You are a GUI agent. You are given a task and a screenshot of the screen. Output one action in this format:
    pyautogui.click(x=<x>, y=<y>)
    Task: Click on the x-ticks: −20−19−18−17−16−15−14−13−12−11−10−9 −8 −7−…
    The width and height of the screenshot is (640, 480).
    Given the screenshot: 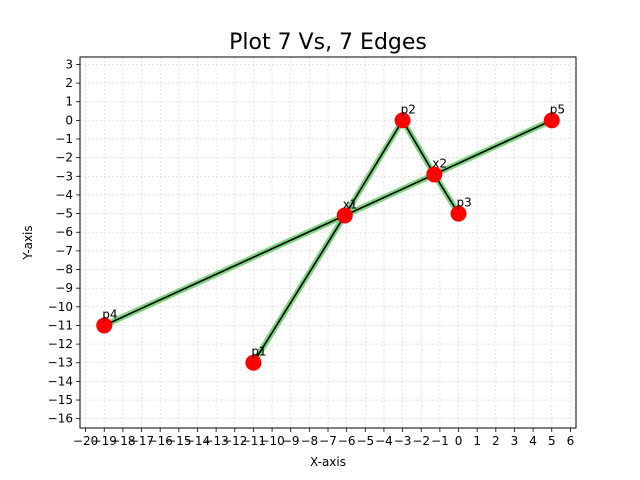 What is the action you would take?
    pyautogui.click(x=323, y=438)
    